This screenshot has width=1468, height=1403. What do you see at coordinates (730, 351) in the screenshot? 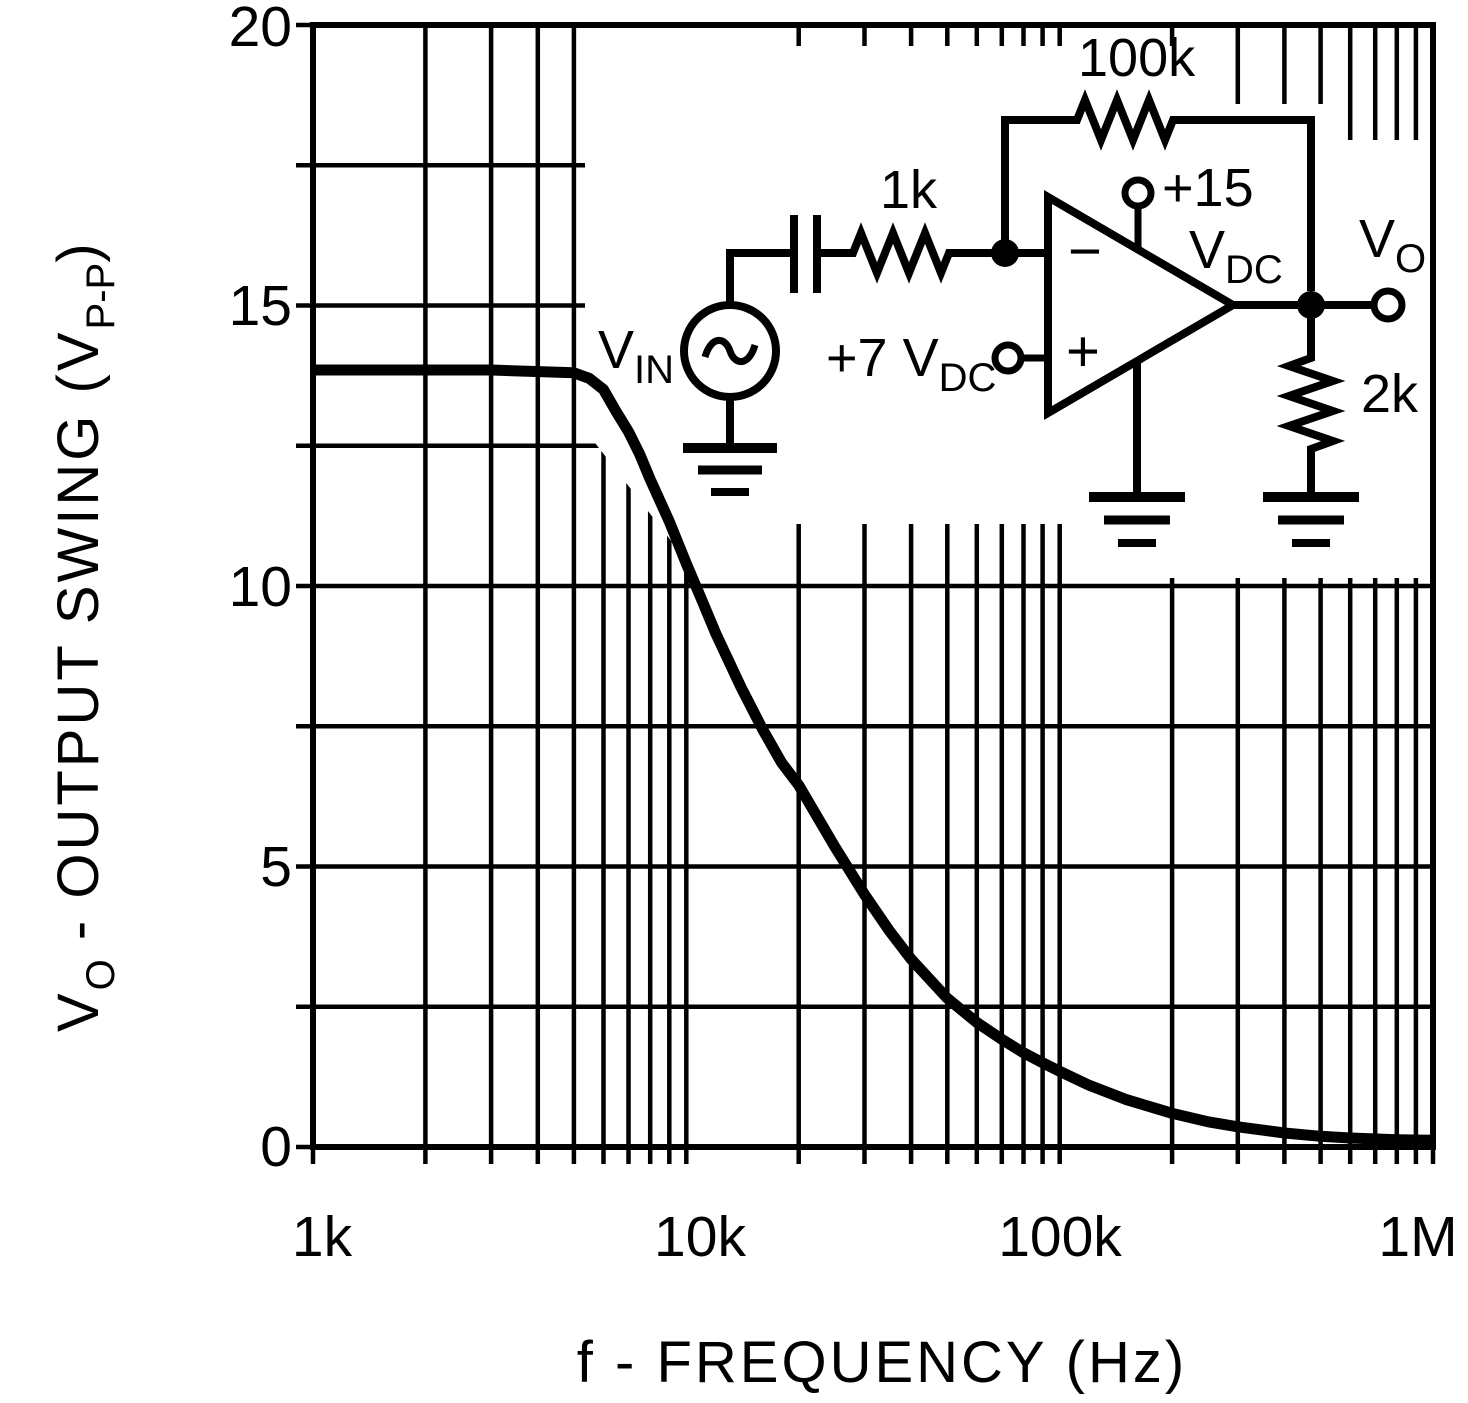
I see `vin-source-icon` at bounding box center [730, 351].